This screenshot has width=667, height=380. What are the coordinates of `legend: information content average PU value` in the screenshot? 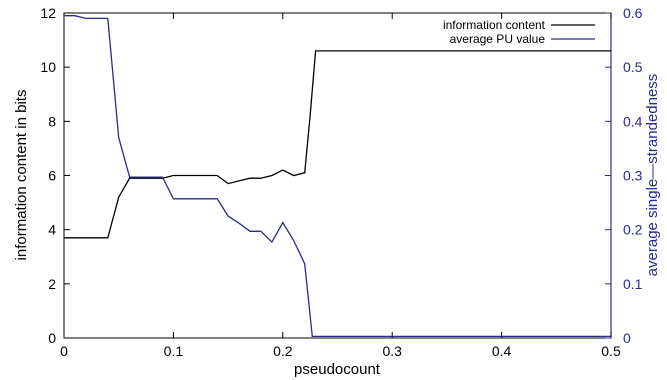 It's located at (519, 32).